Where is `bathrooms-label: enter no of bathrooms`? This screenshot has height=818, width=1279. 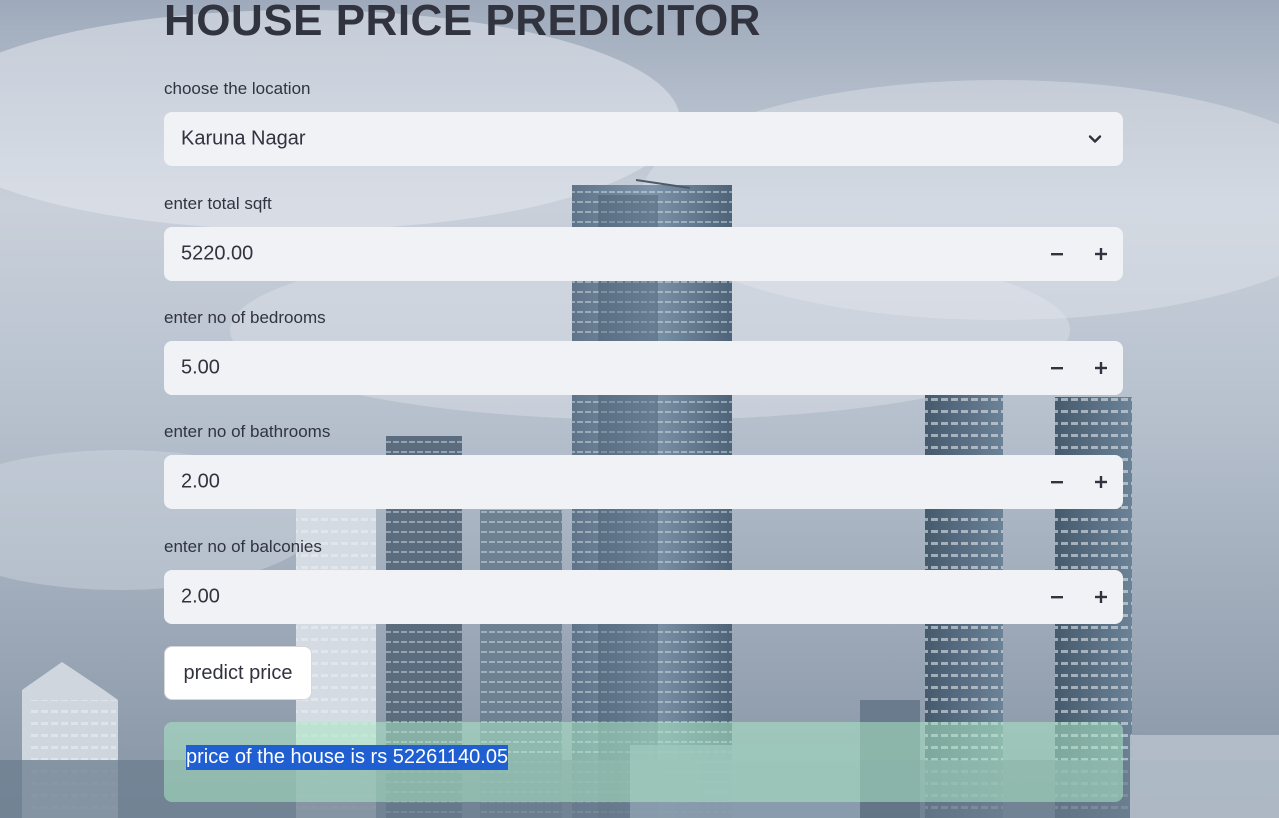
bathrooms-label: enter no of bathrooms is located at coordinates (247, 431).